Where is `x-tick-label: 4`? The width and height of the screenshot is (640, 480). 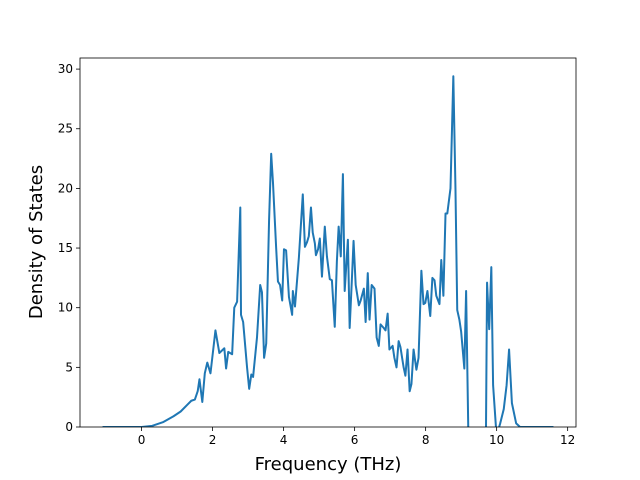
x-tick-label: 4 is located at coordinates (284, 440).